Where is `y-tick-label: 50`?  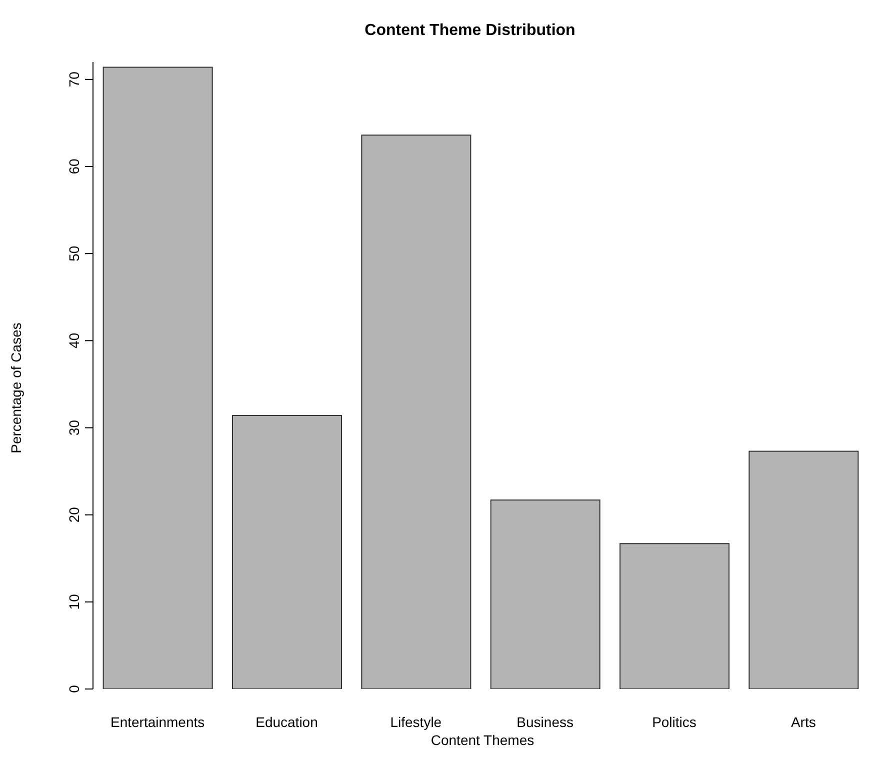
y-tick-label: 50 is located at coordinates (74, 254).